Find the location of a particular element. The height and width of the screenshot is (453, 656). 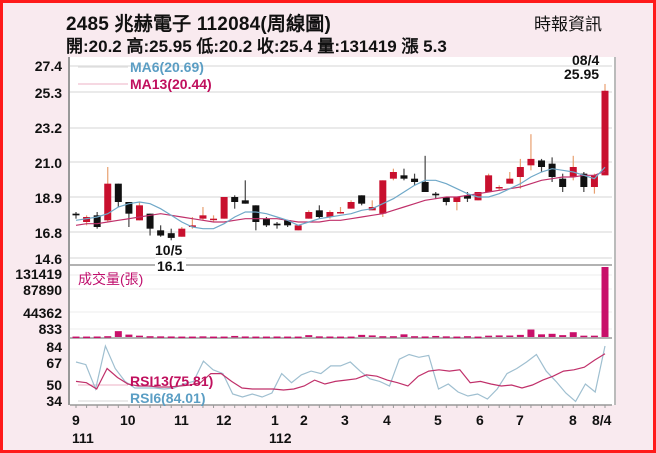

ma6-legend: MA6(20.69) is located at coordinates (167, 67).